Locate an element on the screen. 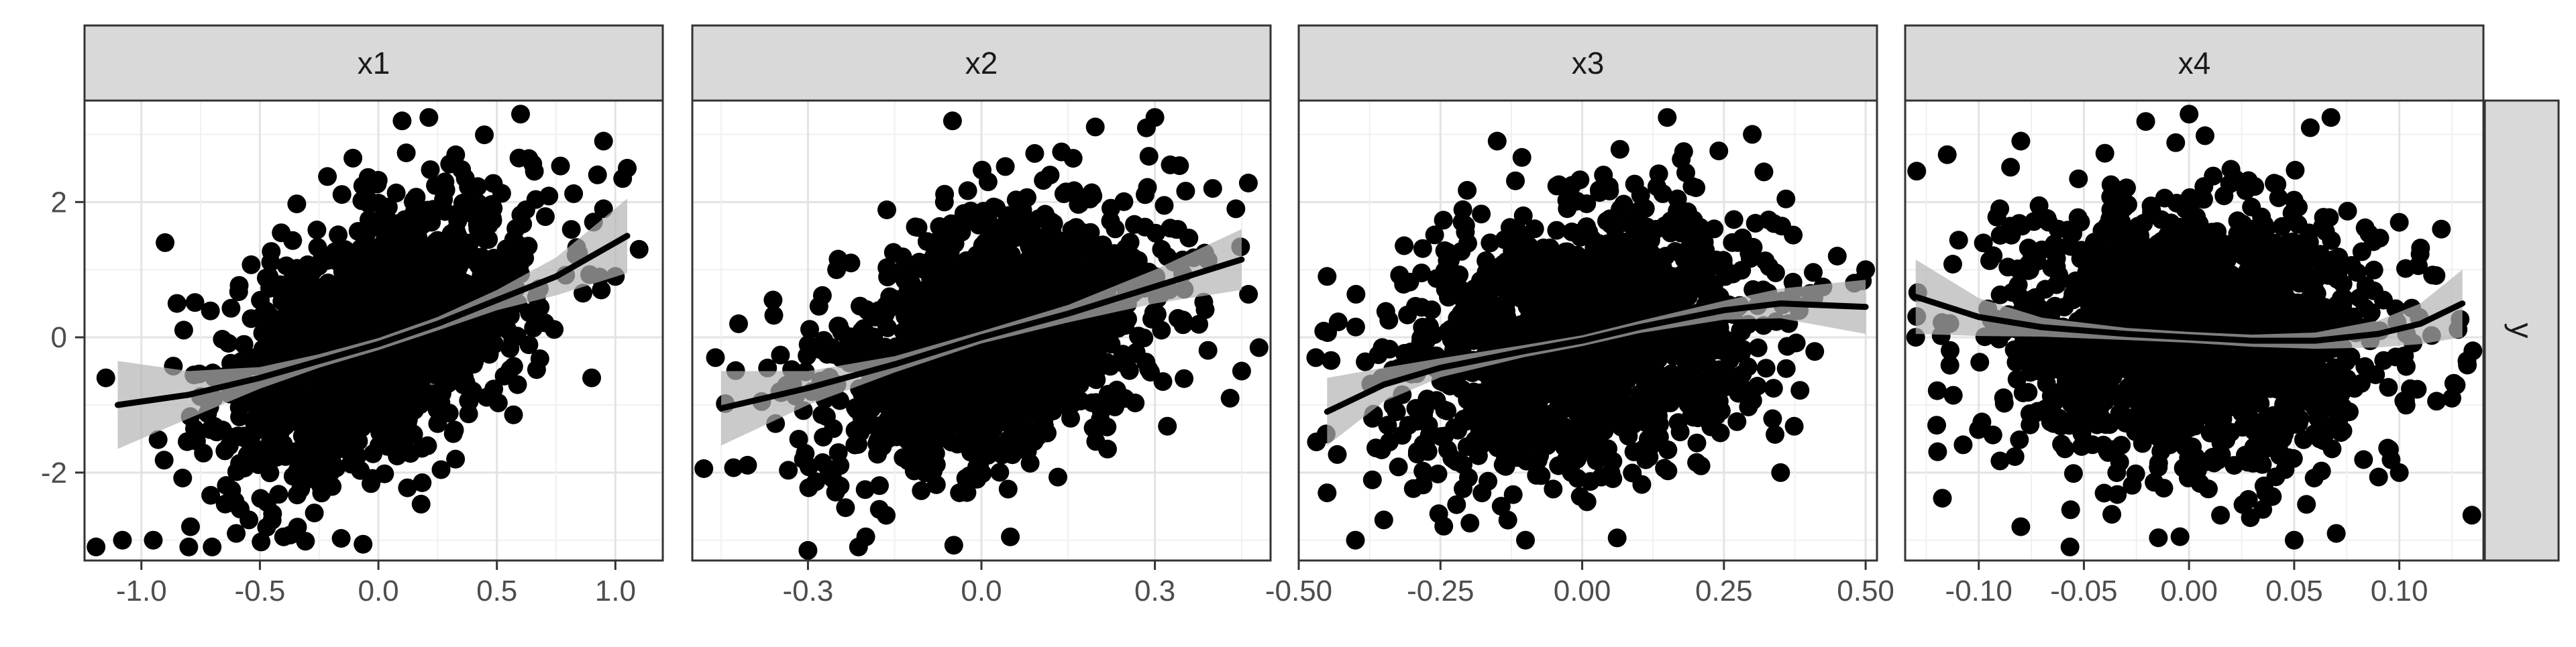 Image resolution: width=2576 pixels, height=647 pixels. x-axis-tick-label: -0.25 is located at coordinates (1440, 591).